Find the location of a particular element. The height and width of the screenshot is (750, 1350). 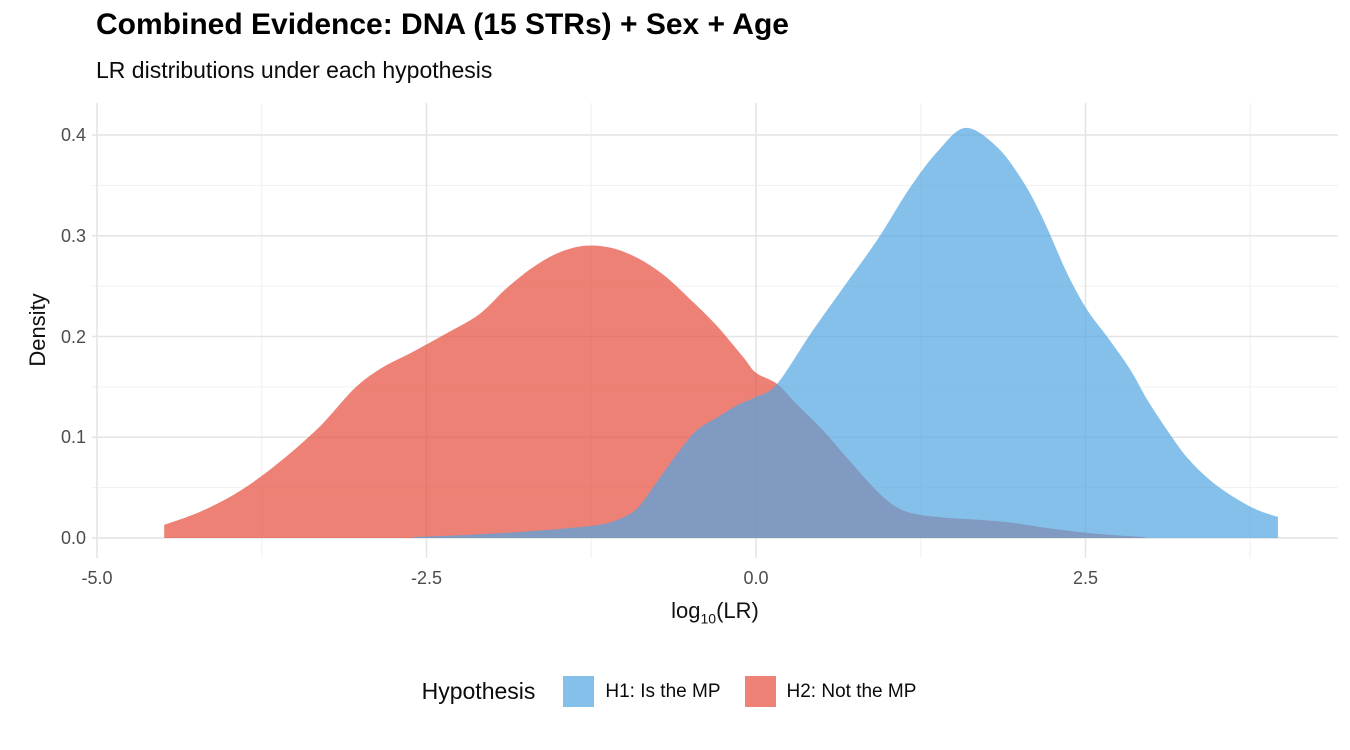

y-tick-label-0.4: 0.4 is located at coordinates (73, 135).